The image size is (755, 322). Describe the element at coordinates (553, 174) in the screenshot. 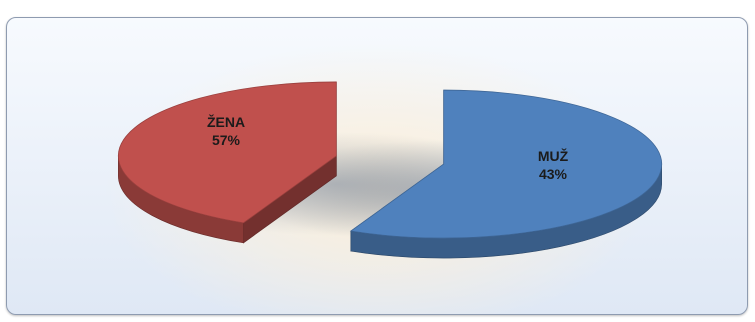

I see `slice-label-value-1: 43%` at that location.